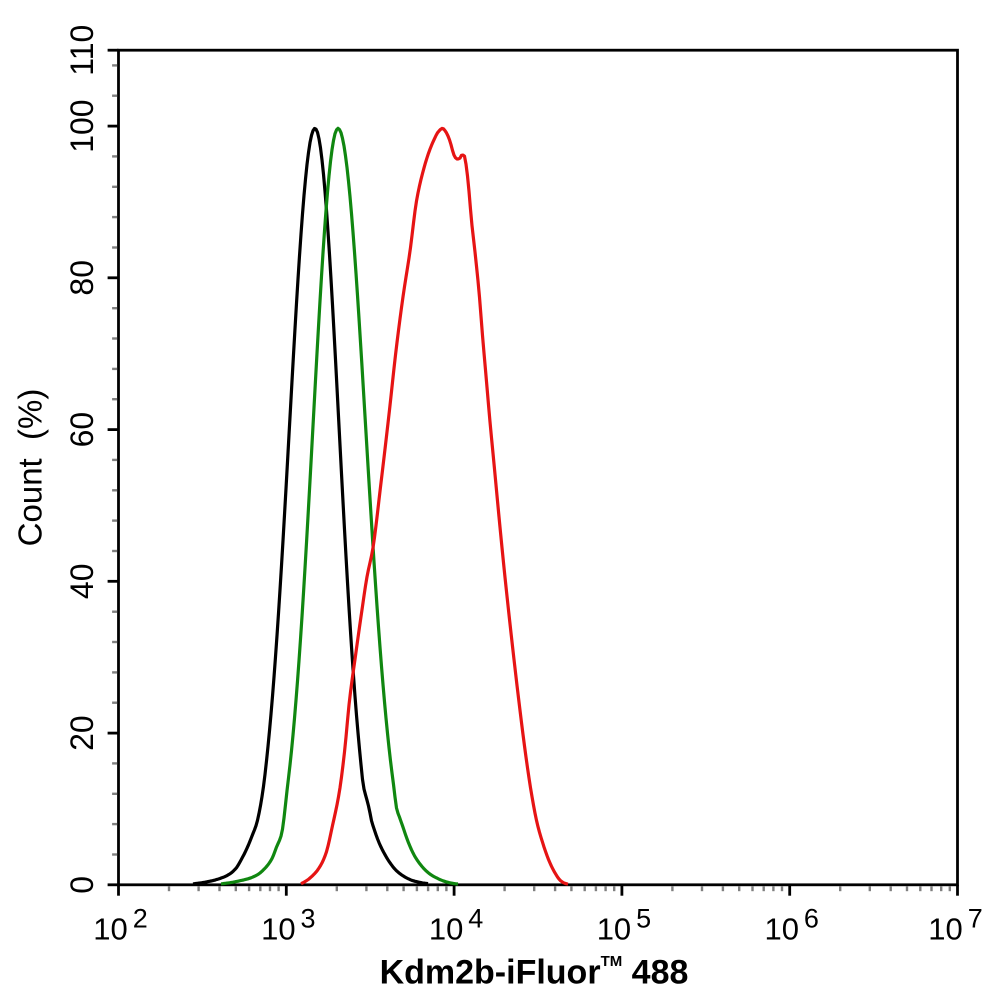 The image size is (994, 1007). I want to click on svg-text: 60, so click(82, 430).